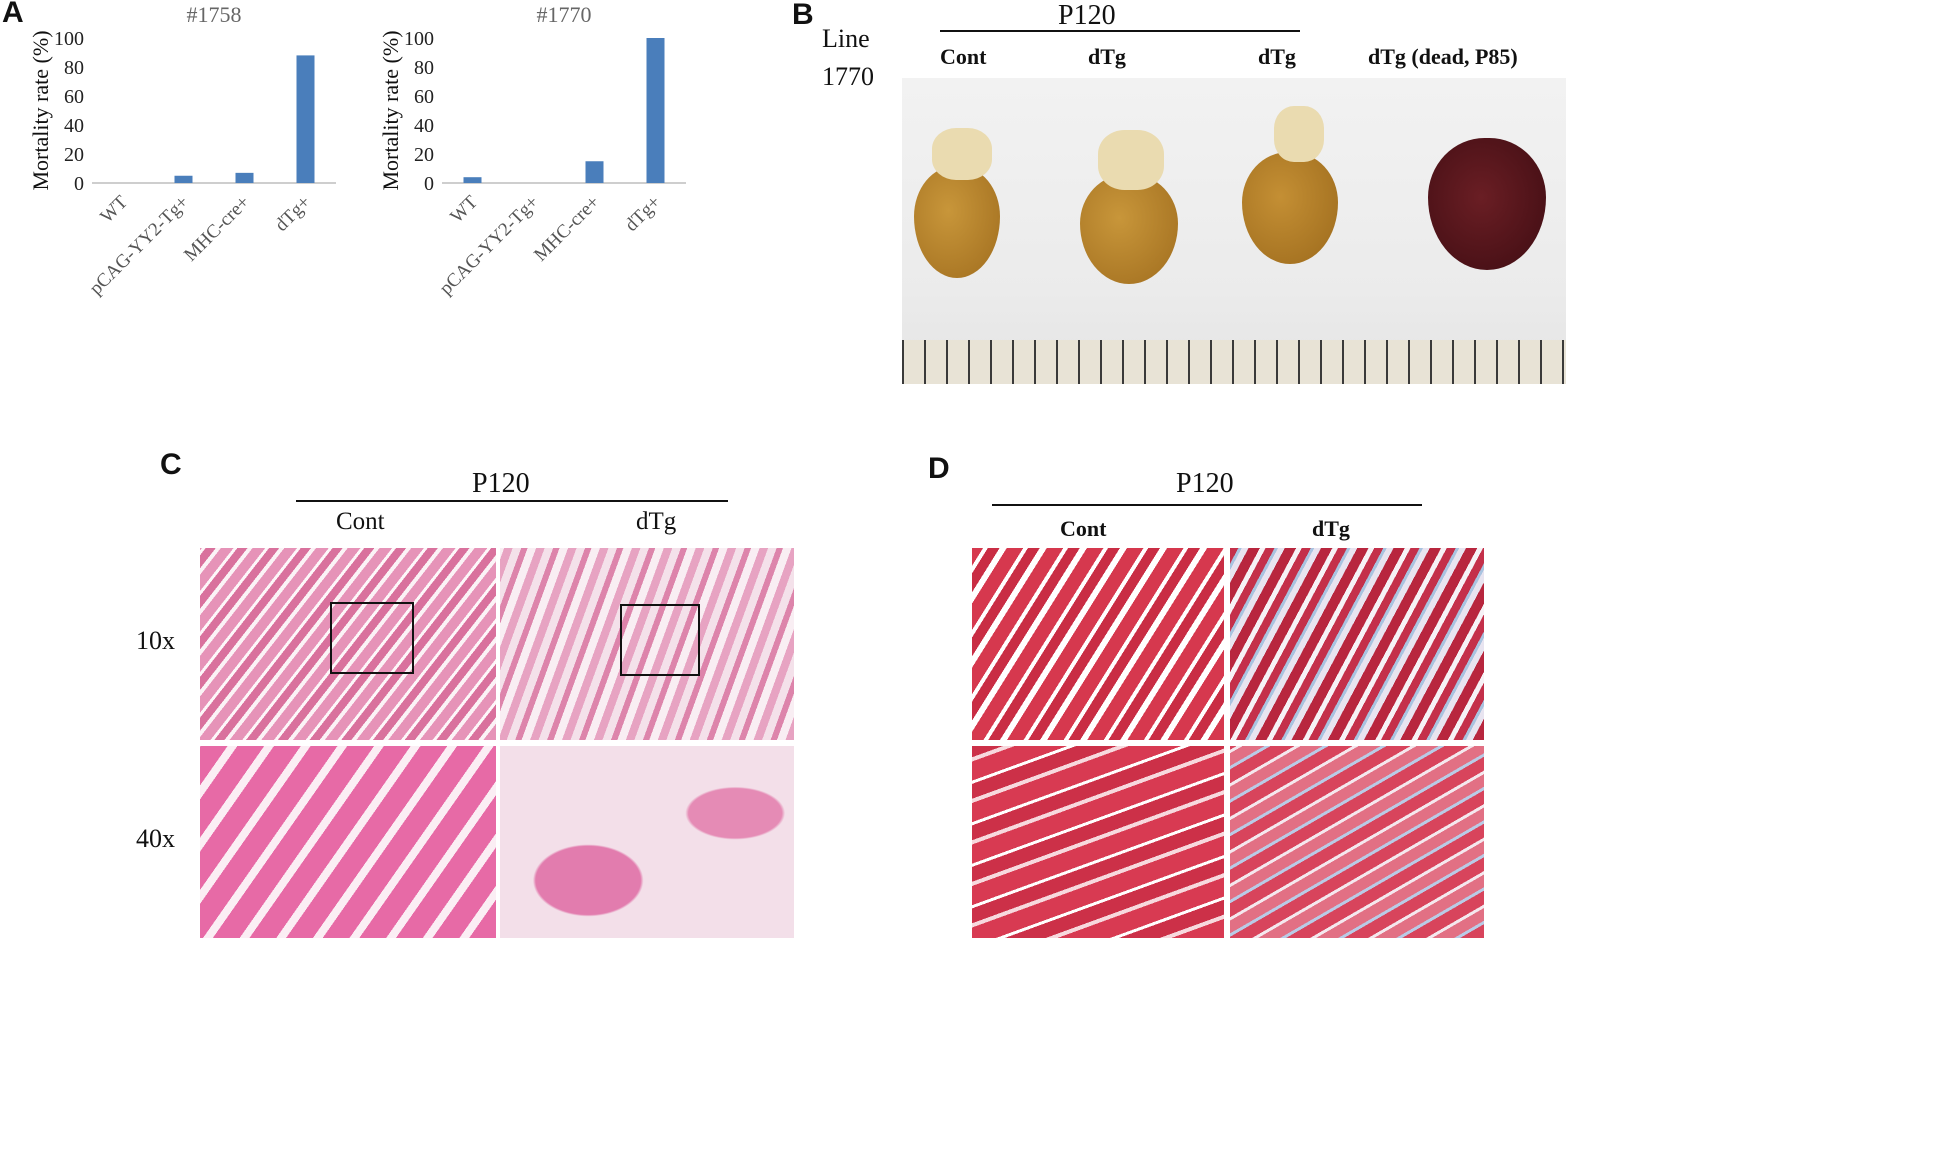 The height and width of the screenshot is (1173, 1952). Describe the element at coordinates (1357, 644) in the screenshot. I see `mt-dtg-top` at that location.